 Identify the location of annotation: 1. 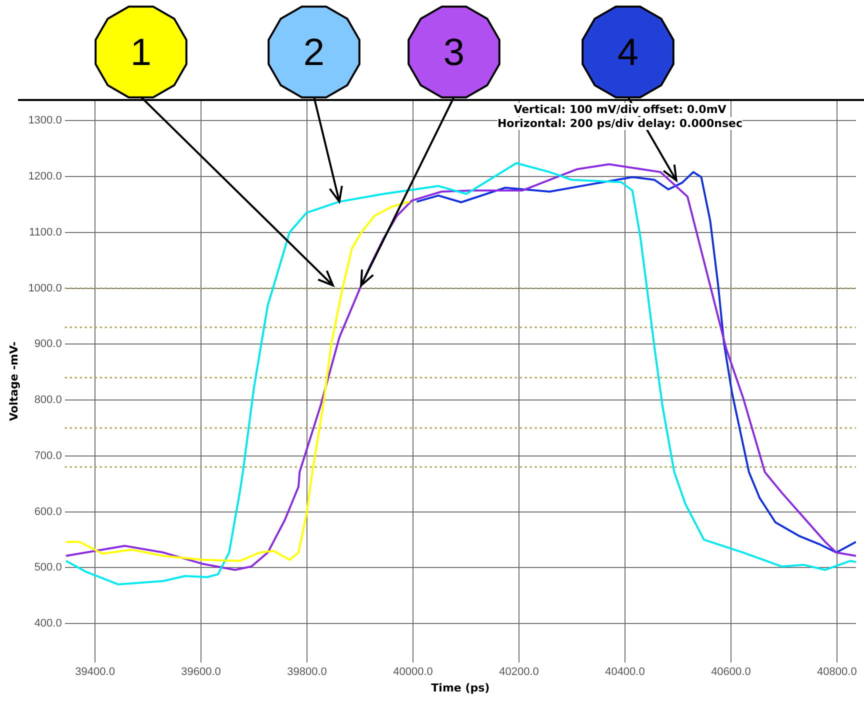
(141, 53).